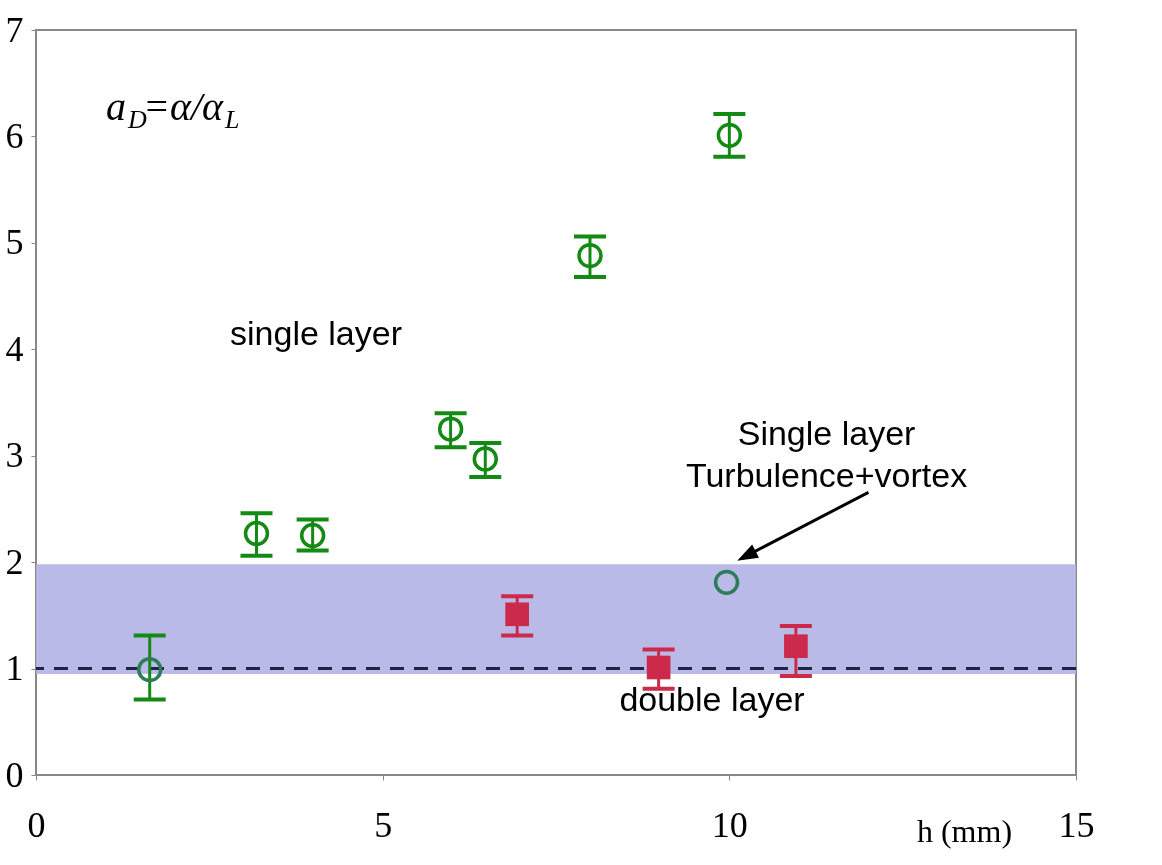 The height and width of the screenshot is (865, 1162). I want to click on x-tick-label: 15, so click(1076, 824).